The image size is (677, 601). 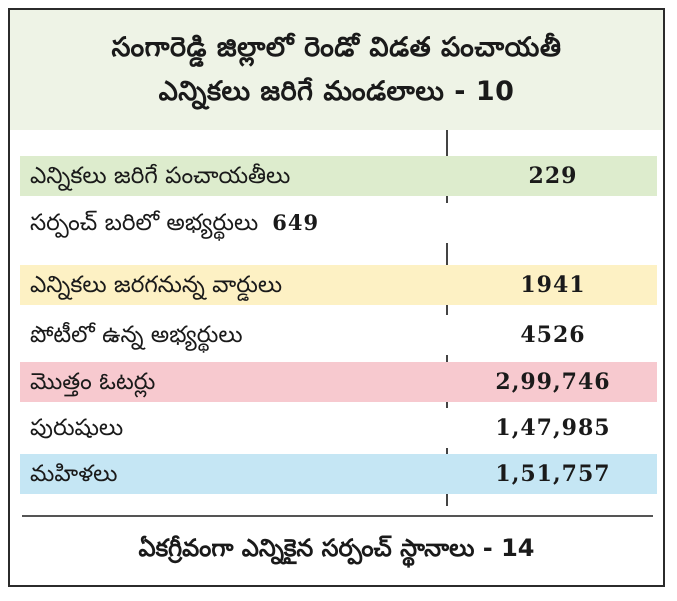 What do you see at coordinates (74, 474) in the screenshot?
I see `row-label: మహిళలు` at bounding box center [74, 474].